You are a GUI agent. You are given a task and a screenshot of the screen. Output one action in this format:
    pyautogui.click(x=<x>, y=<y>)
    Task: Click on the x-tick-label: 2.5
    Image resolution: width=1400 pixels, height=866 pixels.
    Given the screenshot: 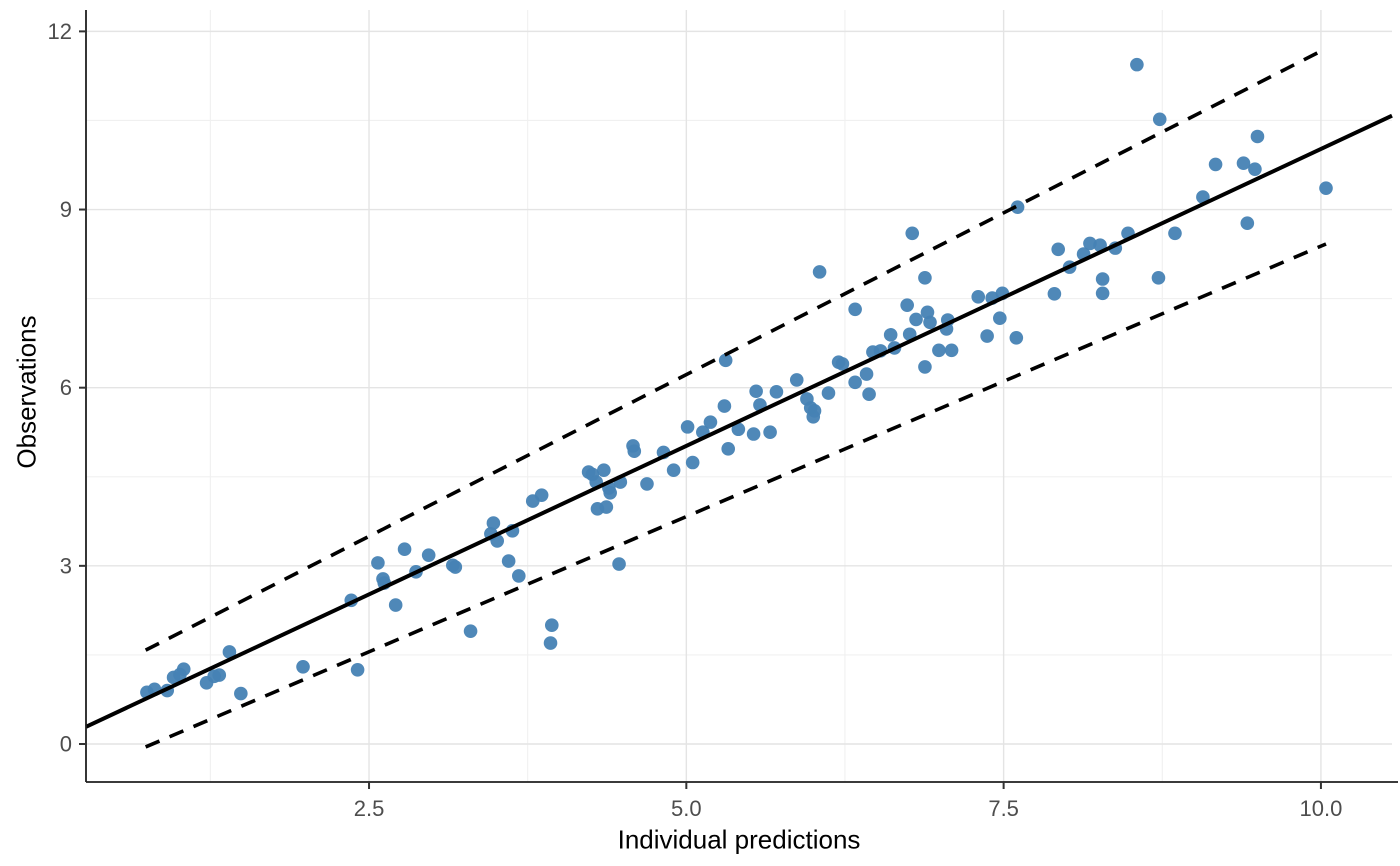 What is the action you would take?
    pyautogui.click(x=369, y=808)
    